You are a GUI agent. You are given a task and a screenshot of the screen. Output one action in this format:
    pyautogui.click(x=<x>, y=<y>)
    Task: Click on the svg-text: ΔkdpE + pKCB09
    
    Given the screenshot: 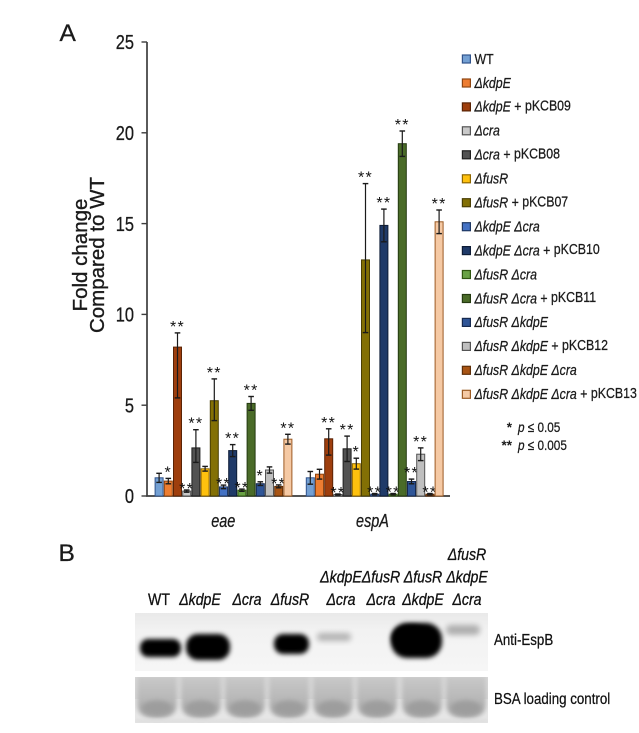 What is the action you would take?
    pyautogui.click(x=522, y=106)
    